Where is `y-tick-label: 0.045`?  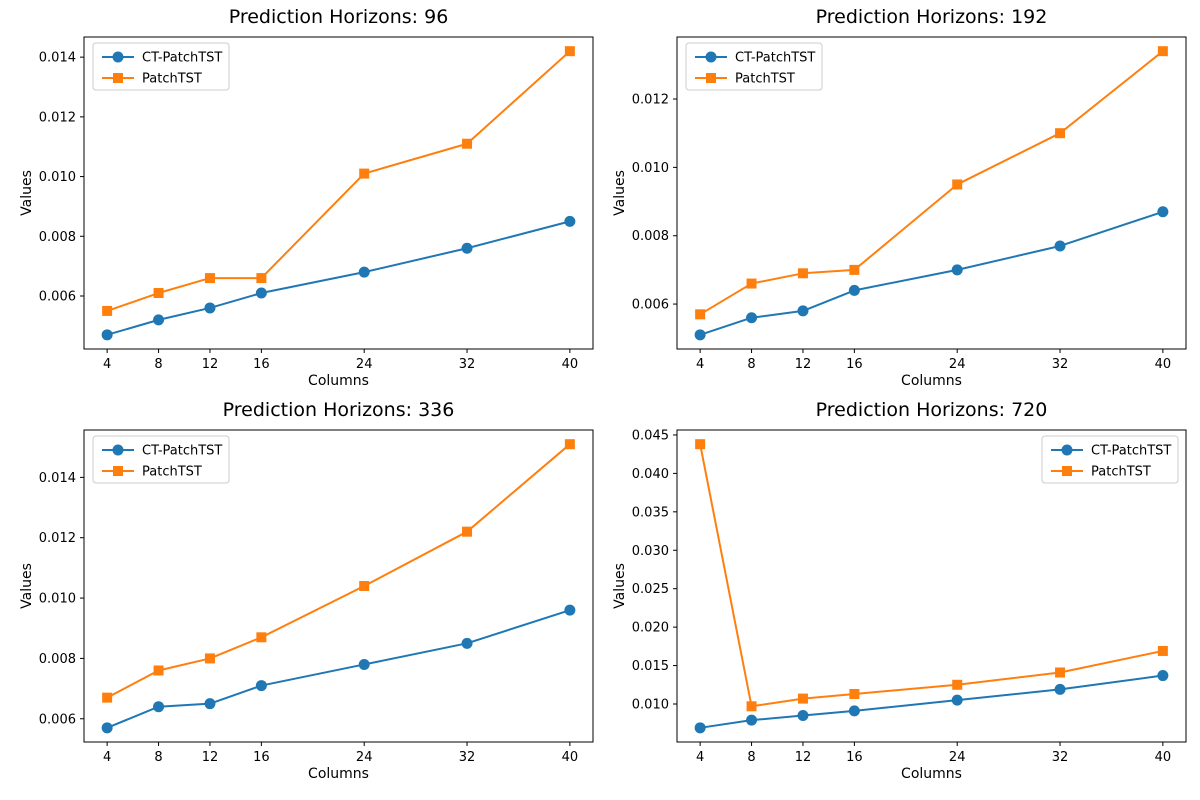
y-tick-label: 0.045 is located at coordinates (650, 435).